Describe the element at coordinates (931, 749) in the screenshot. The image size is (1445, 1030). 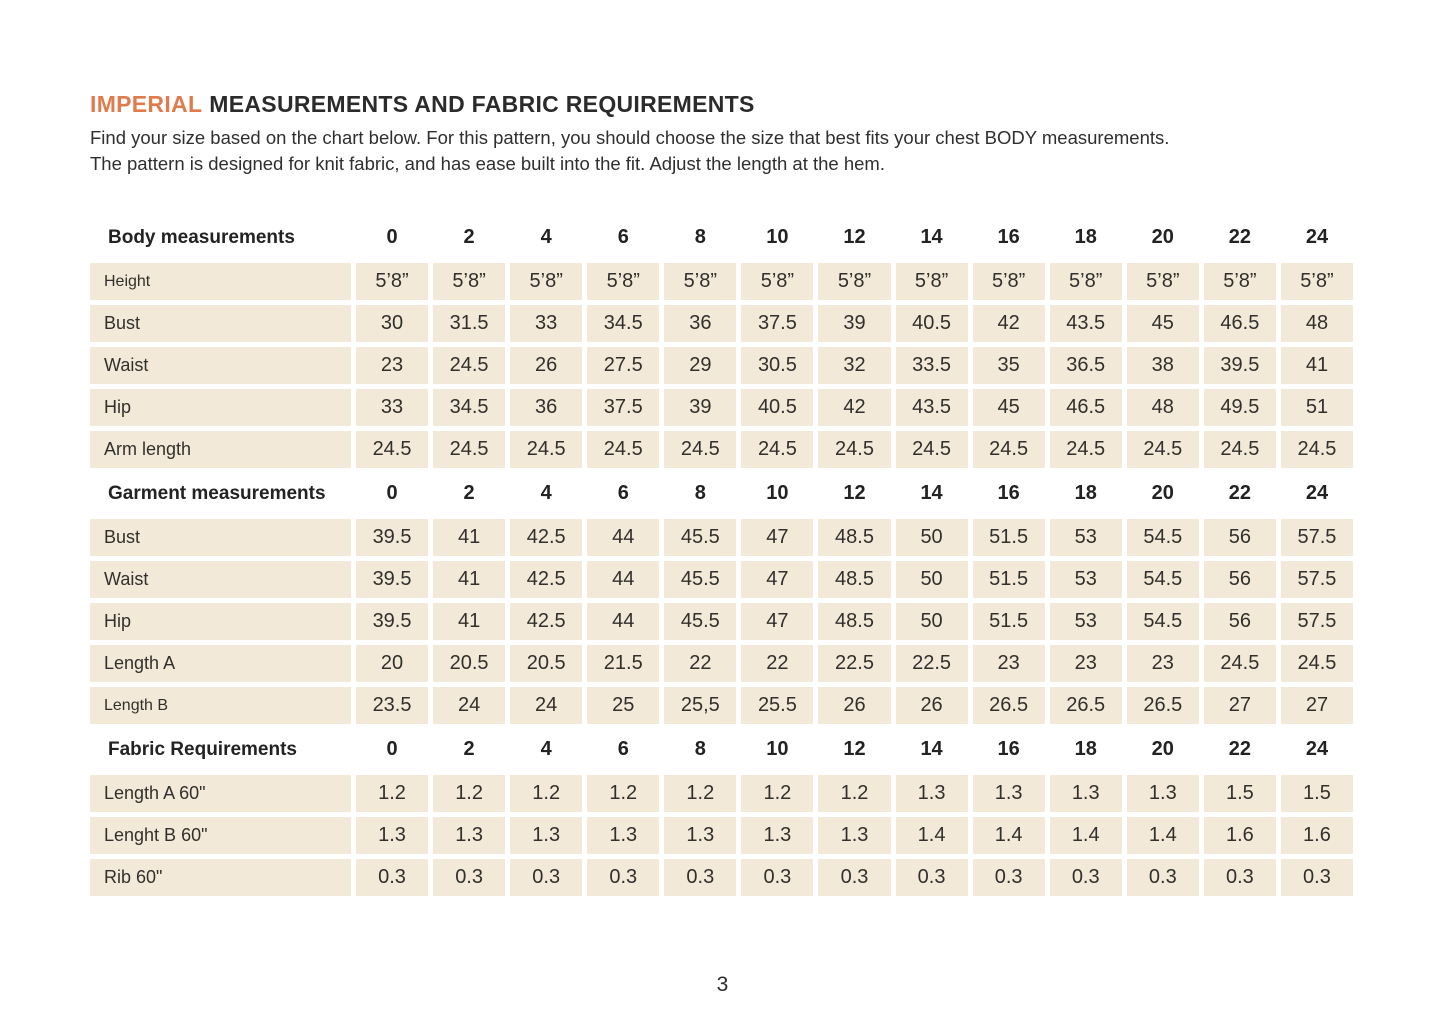
I see `size-column-header: 14` at that location.